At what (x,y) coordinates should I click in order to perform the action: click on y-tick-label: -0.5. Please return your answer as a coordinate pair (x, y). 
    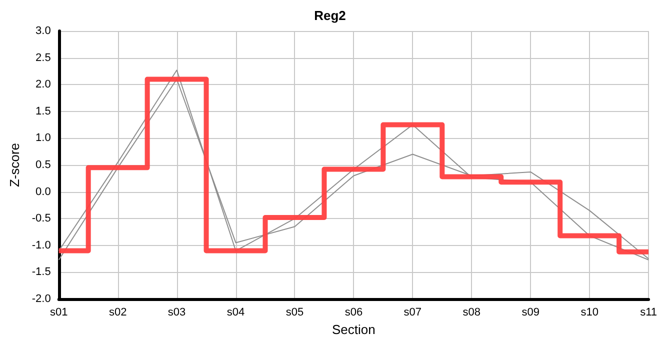
    Looking at the image, I should click on (41, 218).